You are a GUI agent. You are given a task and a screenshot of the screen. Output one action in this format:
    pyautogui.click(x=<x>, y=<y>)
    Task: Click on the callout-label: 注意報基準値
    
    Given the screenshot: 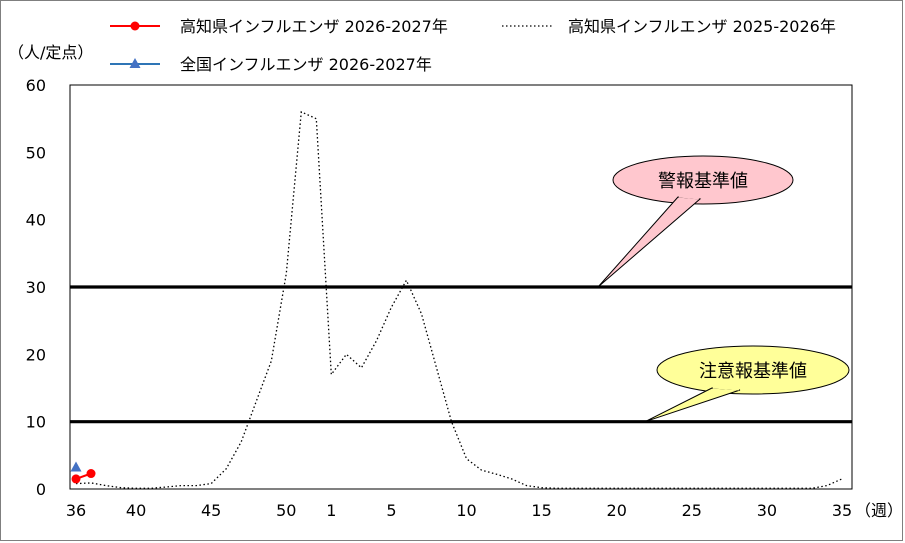 What is the action you would take?
    pyautogui.click(x=753, y=371)
    